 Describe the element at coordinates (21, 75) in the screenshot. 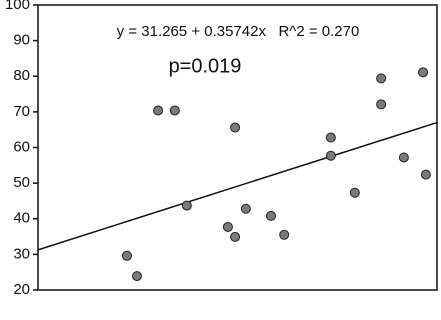

I see `y-tick-label: 80` at that location.